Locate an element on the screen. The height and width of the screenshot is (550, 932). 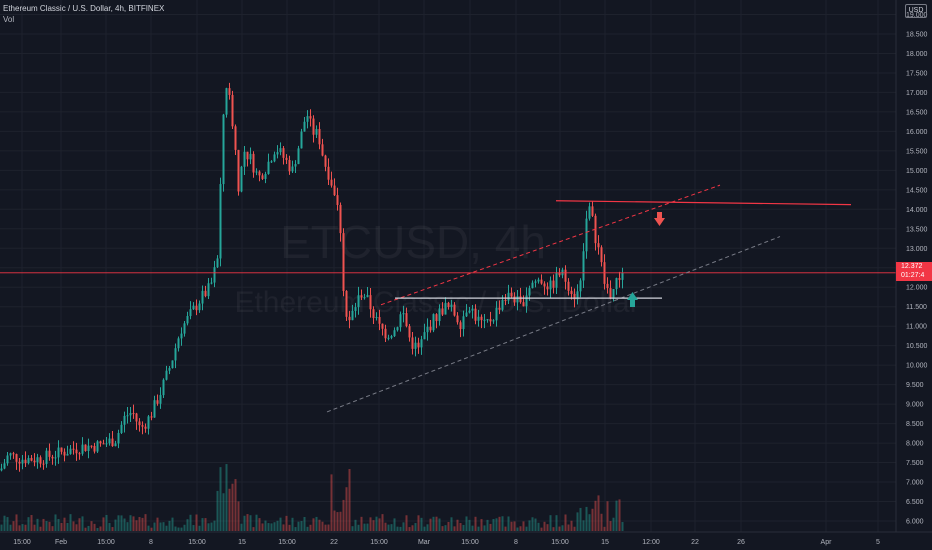
price-tick-label: 8.500 is located at coordinates (915, 424).